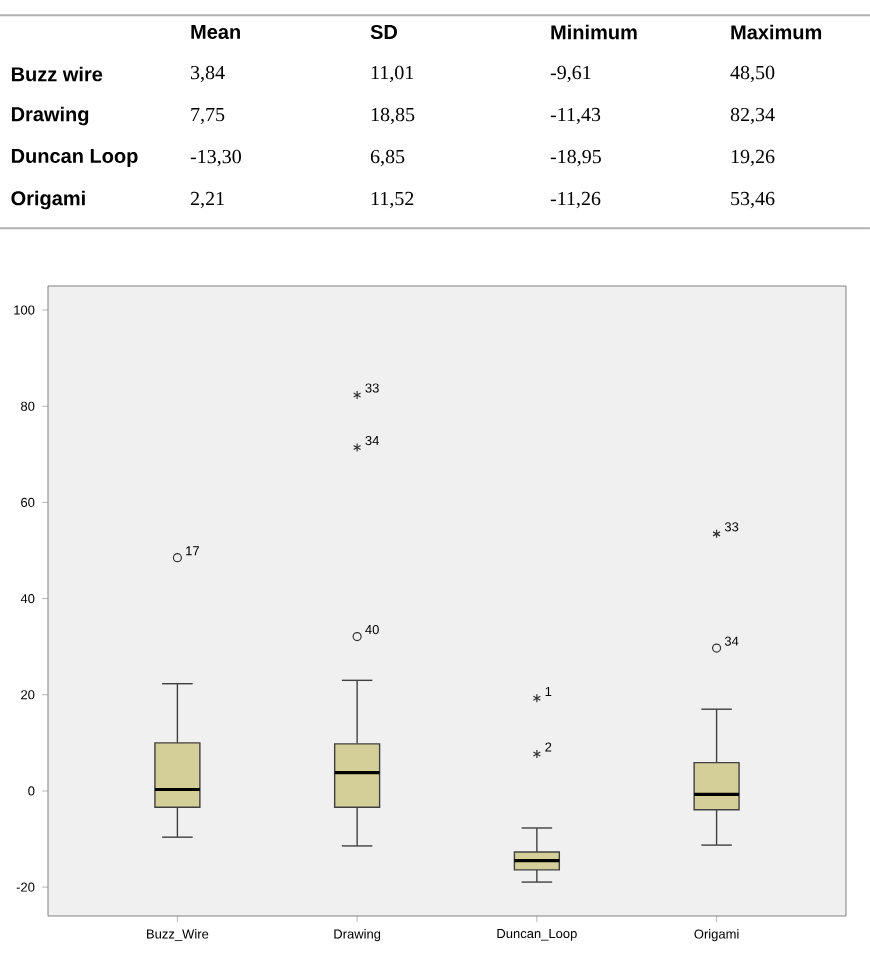  I want to click on text: -11,43, so click(575, 116).